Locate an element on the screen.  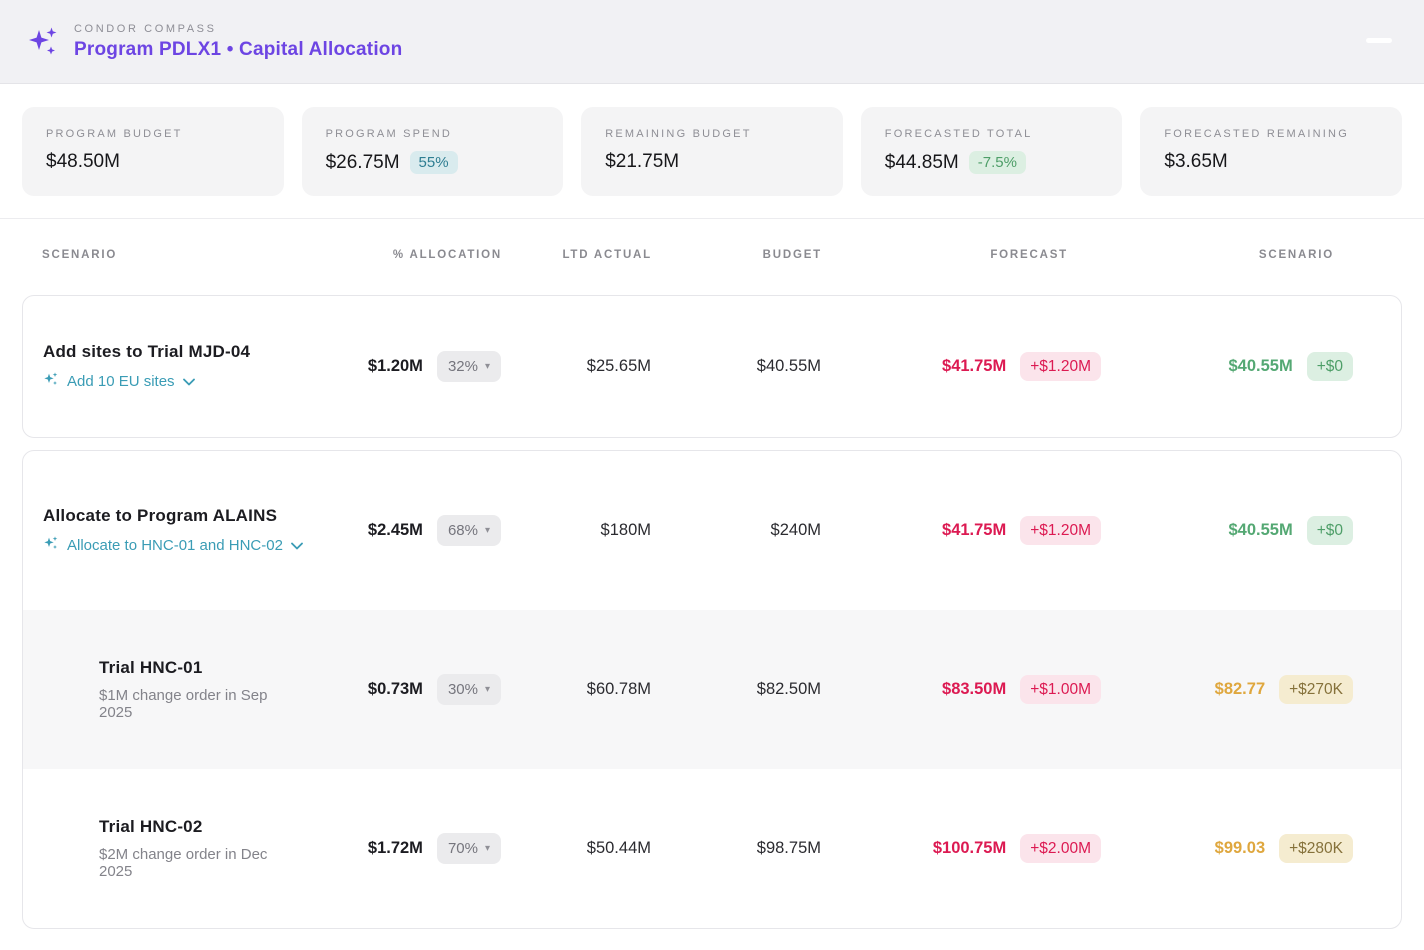
stat-card-forecasted-remaining: FORECASTED REMAINING $3.65M is located at coordinates (1271, 151).